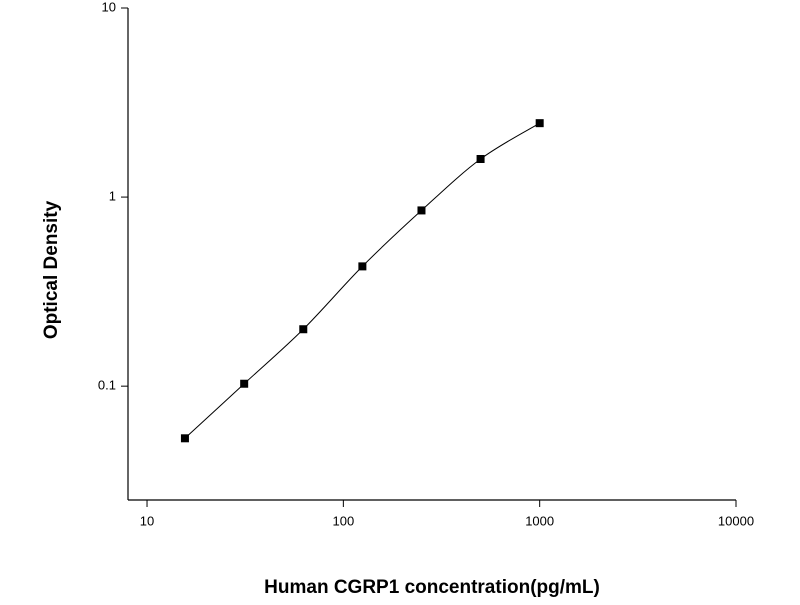  What do you see at coordinates (109, 7) in the screenshot?
I see `y-tick-label: 10` at bounding box center [109, 7].